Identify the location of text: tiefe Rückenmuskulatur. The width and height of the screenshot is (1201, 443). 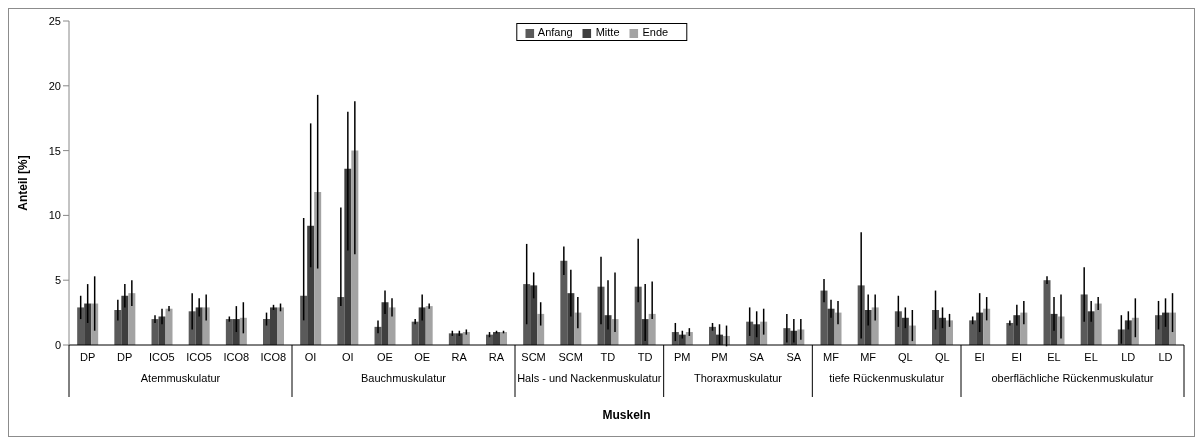
(887, 378).